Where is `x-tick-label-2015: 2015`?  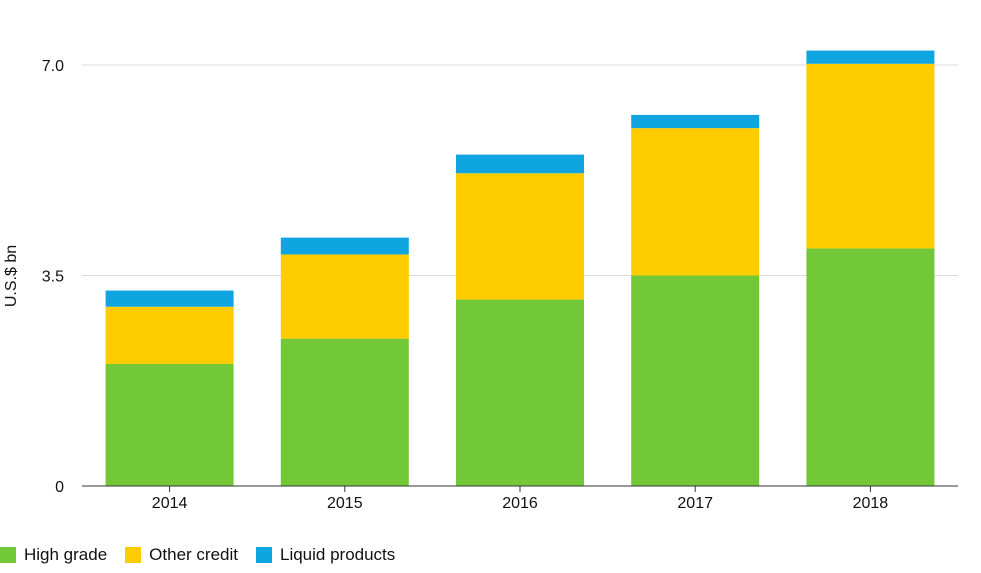 x-tick-label-2015: 2015 is located at coordinates (345, 503).